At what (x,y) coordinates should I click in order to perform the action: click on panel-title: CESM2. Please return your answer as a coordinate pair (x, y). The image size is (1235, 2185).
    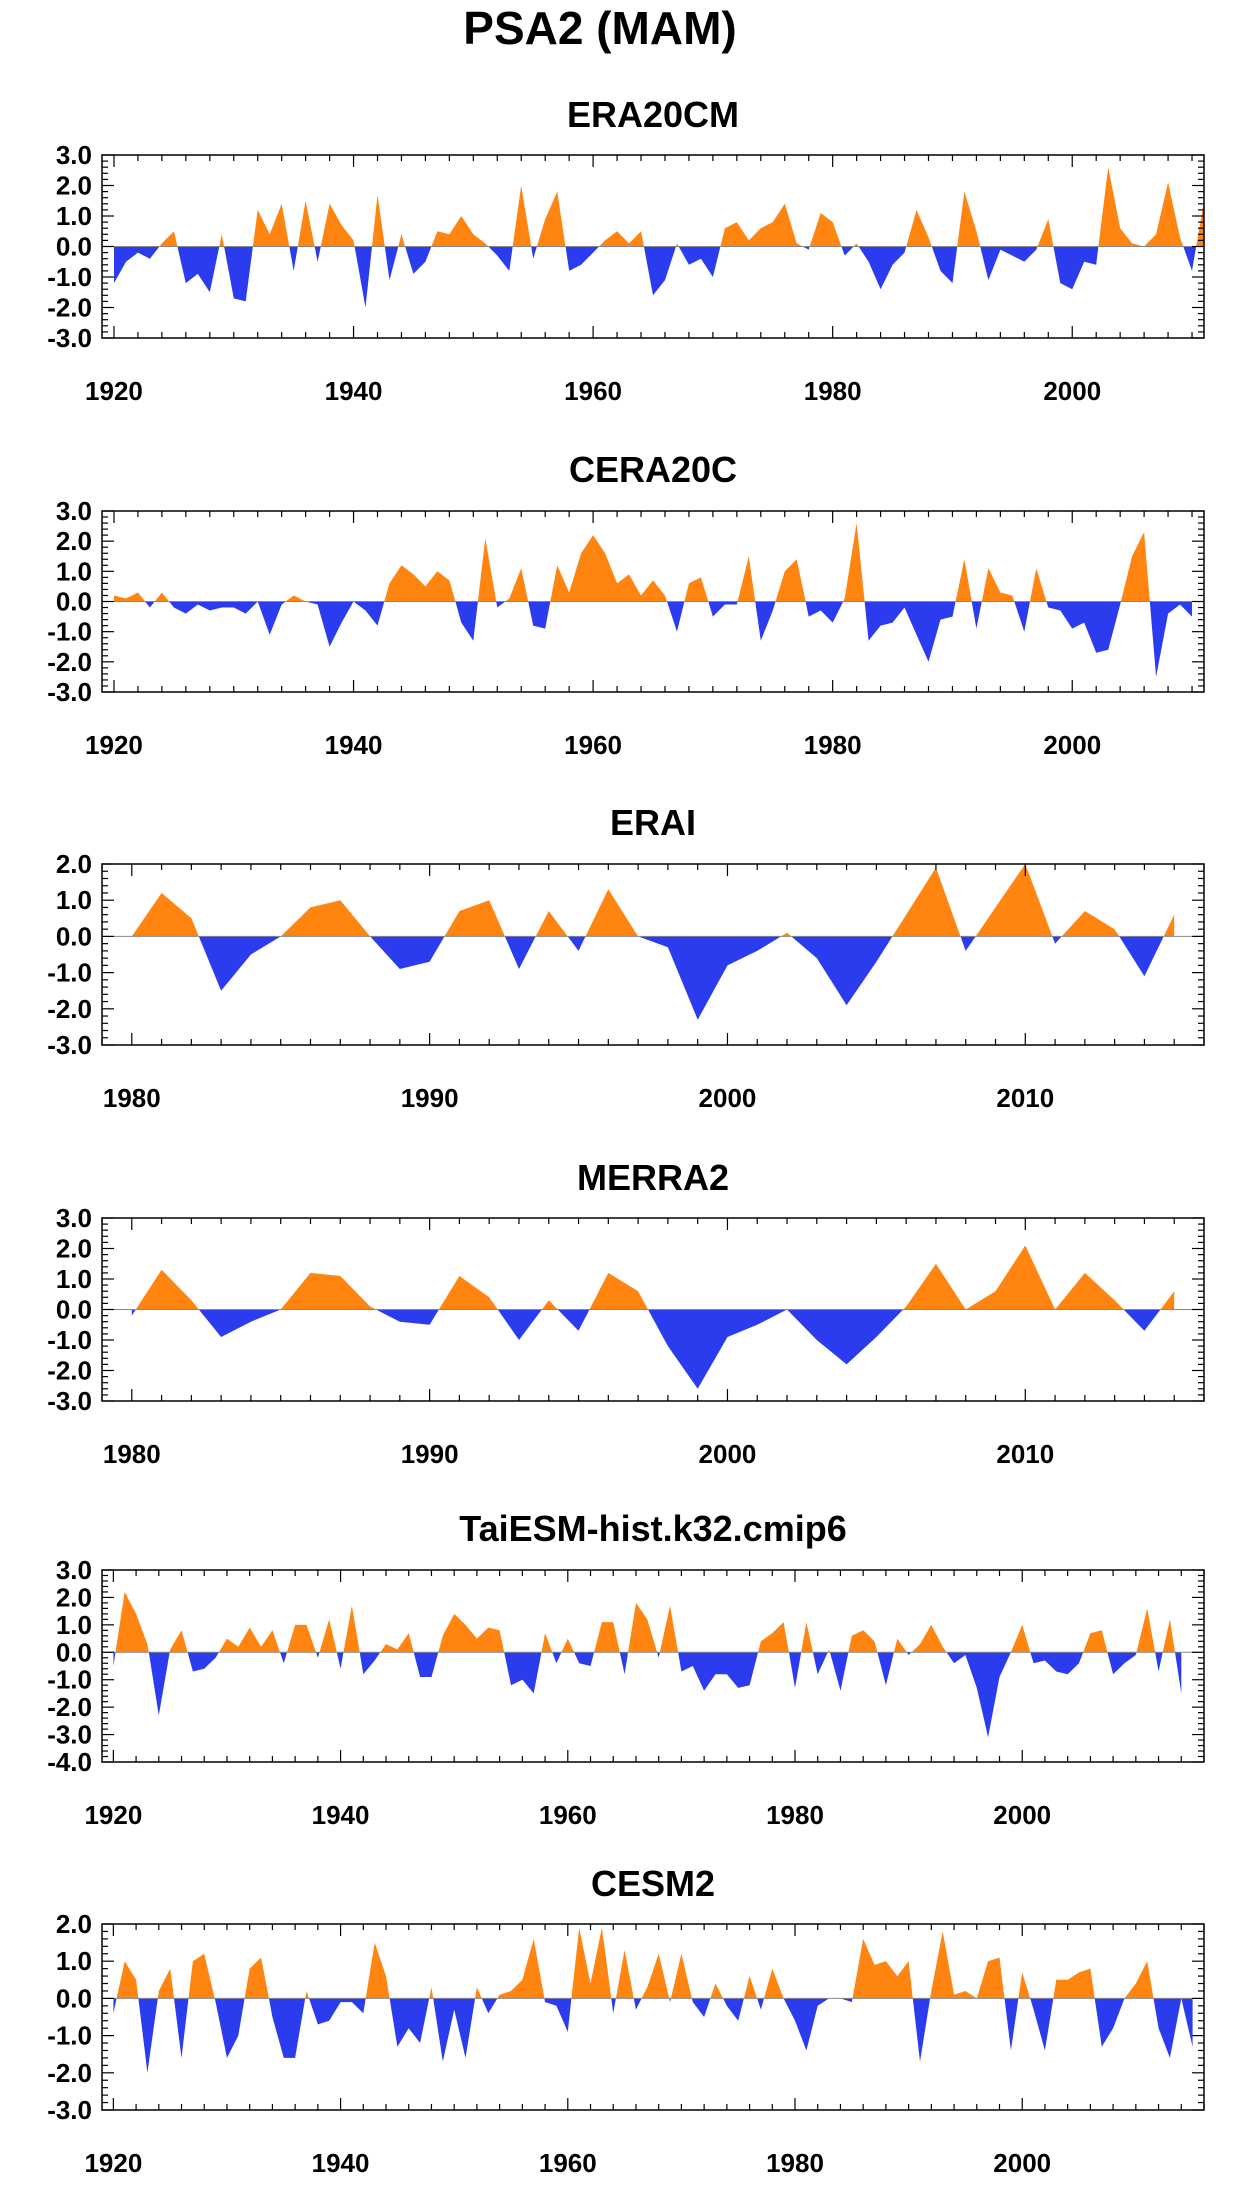
    Looking at the image, I should click on (653, 1883).